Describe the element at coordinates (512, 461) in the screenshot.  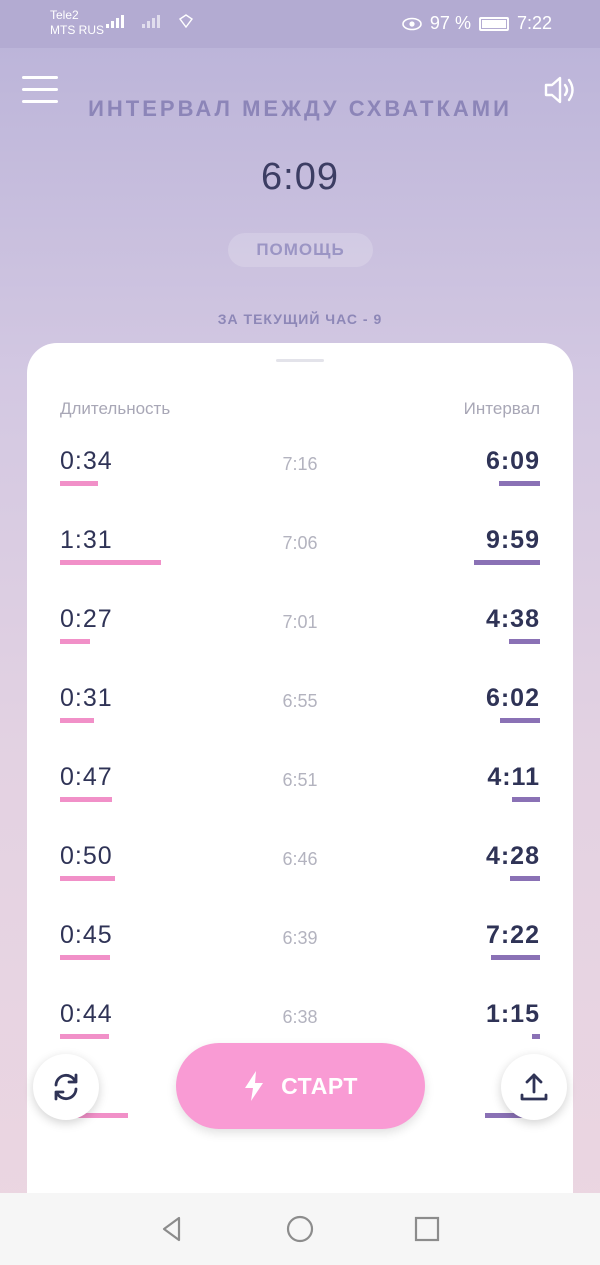
I see `interval-value: 6:09` at that location.